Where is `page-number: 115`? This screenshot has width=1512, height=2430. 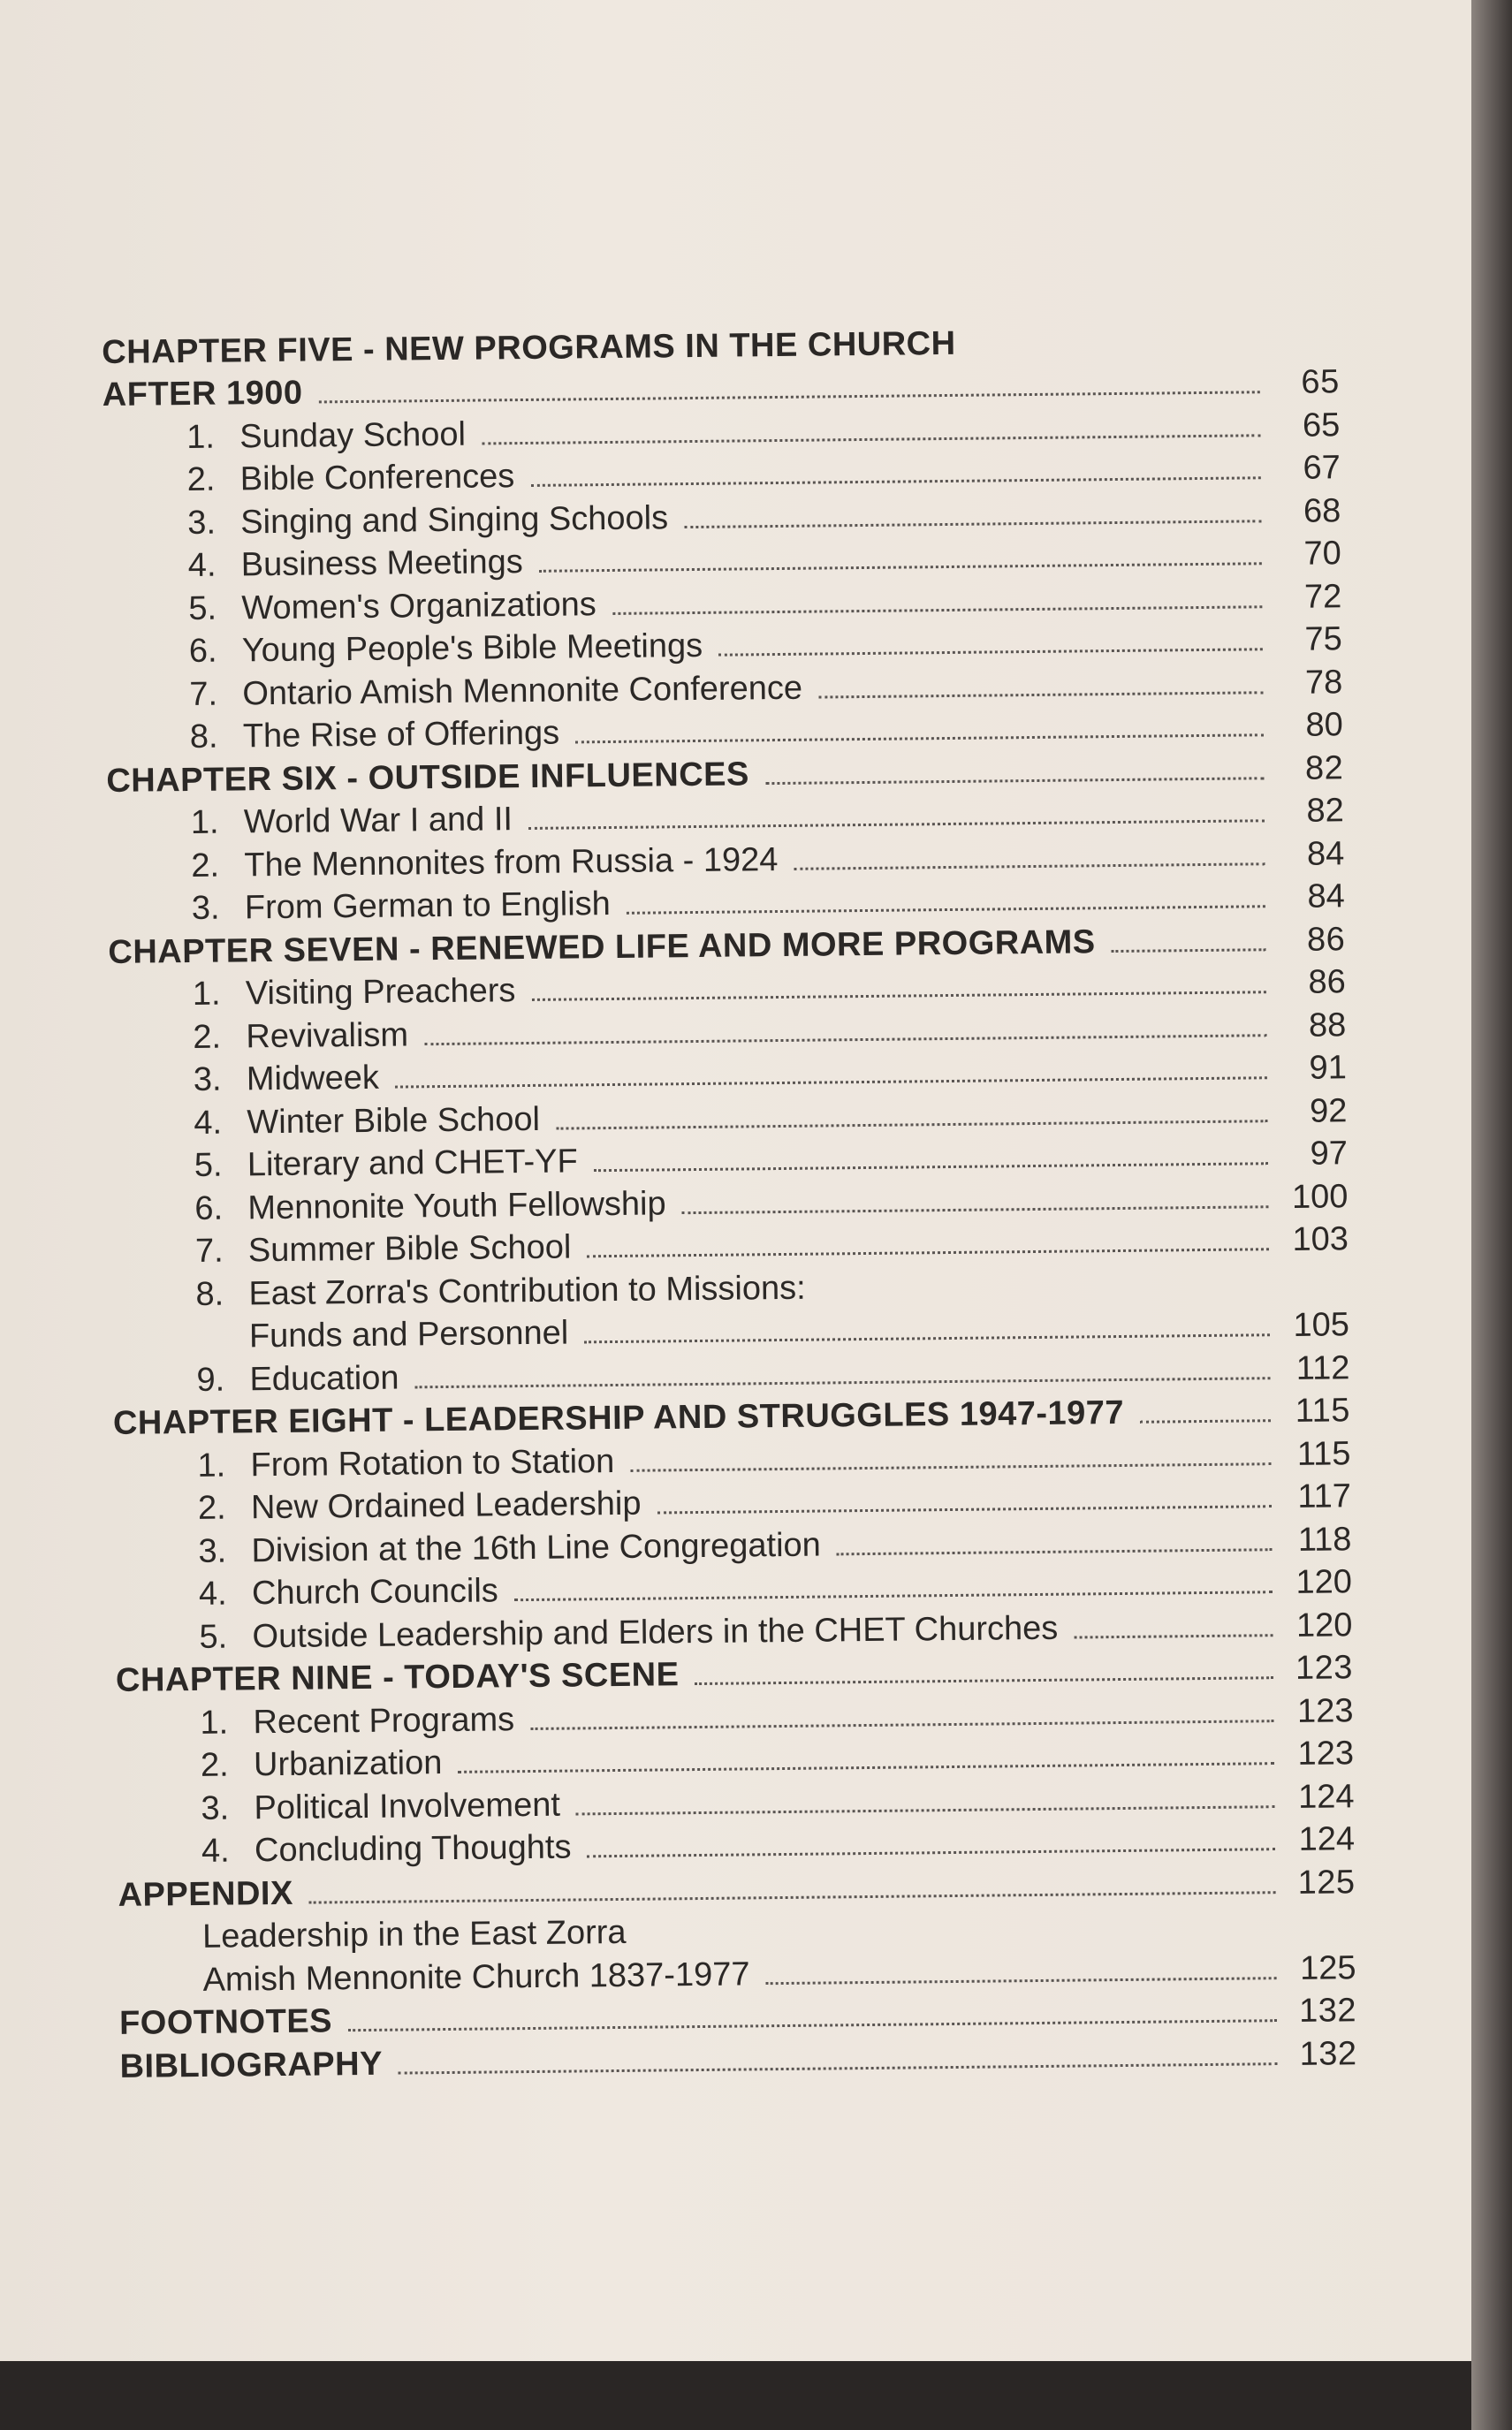 page-number: 115 is located at coordinates (1323, 1411).